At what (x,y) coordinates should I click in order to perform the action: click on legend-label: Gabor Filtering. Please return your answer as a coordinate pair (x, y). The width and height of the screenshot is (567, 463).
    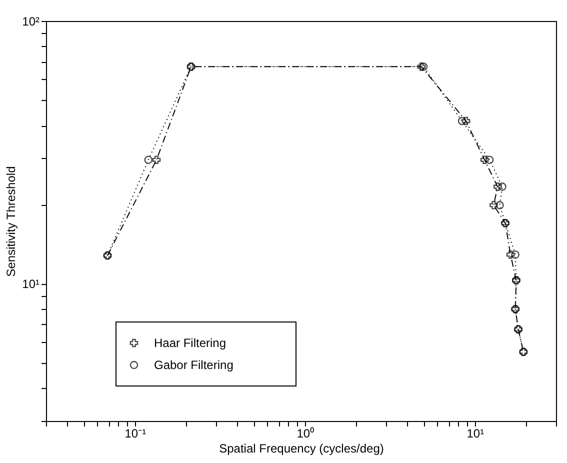
    Looking at the image, I should click on (194, 365).